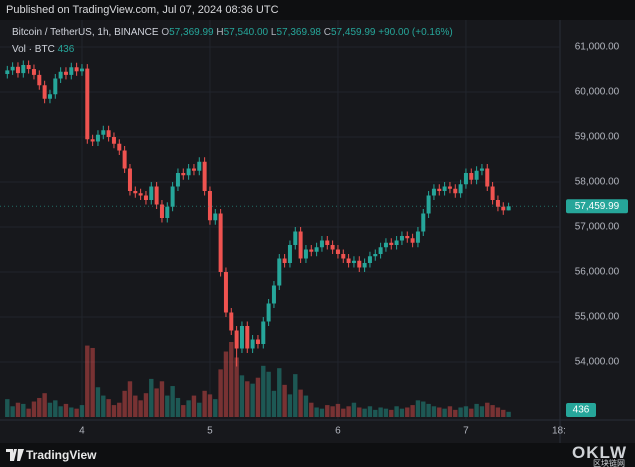 This screenshot has width=635, height=467. Describe the element at coordinates (61, 455) in the screenshot. I see `brand: TradingView` at that location.